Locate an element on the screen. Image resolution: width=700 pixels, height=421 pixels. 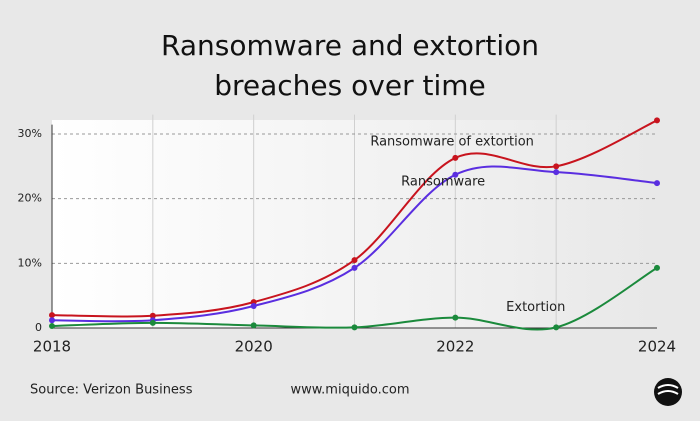
series-label: Extortion is located at coordinates (535, 307).